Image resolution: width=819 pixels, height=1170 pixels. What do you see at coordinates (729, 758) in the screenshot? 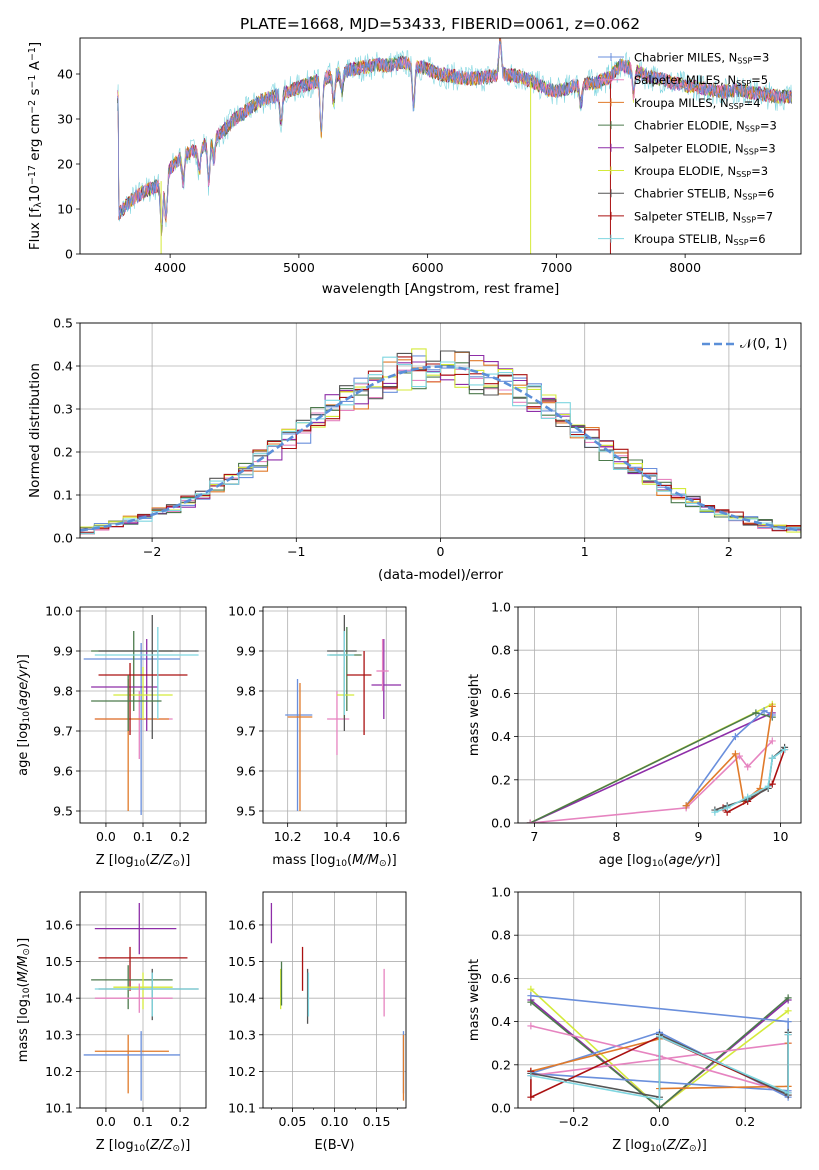
I see `weight-line-chabrier-miles` at bounding box center [729, 758].